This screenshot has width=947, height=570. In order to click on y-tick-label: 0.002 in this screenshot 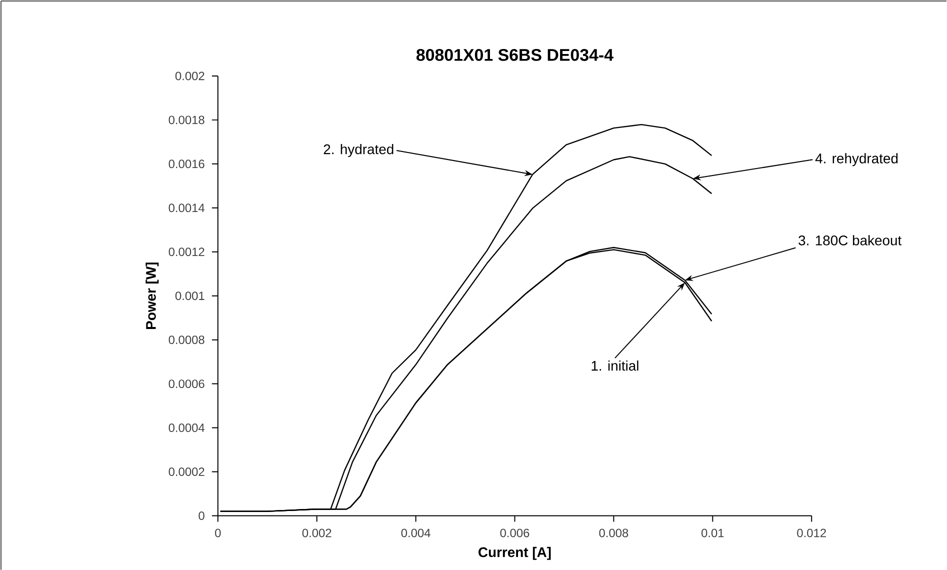, I will do `click(189, 76)`.